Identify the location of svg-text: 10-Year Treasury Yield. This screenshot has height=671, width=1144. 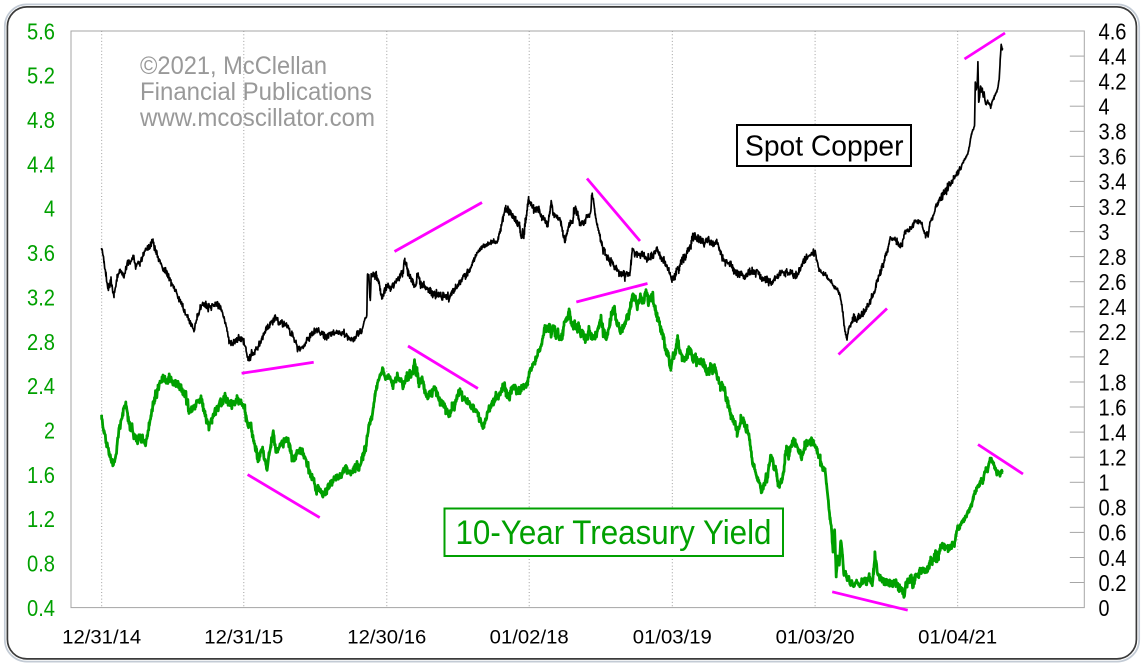
(614, 533).